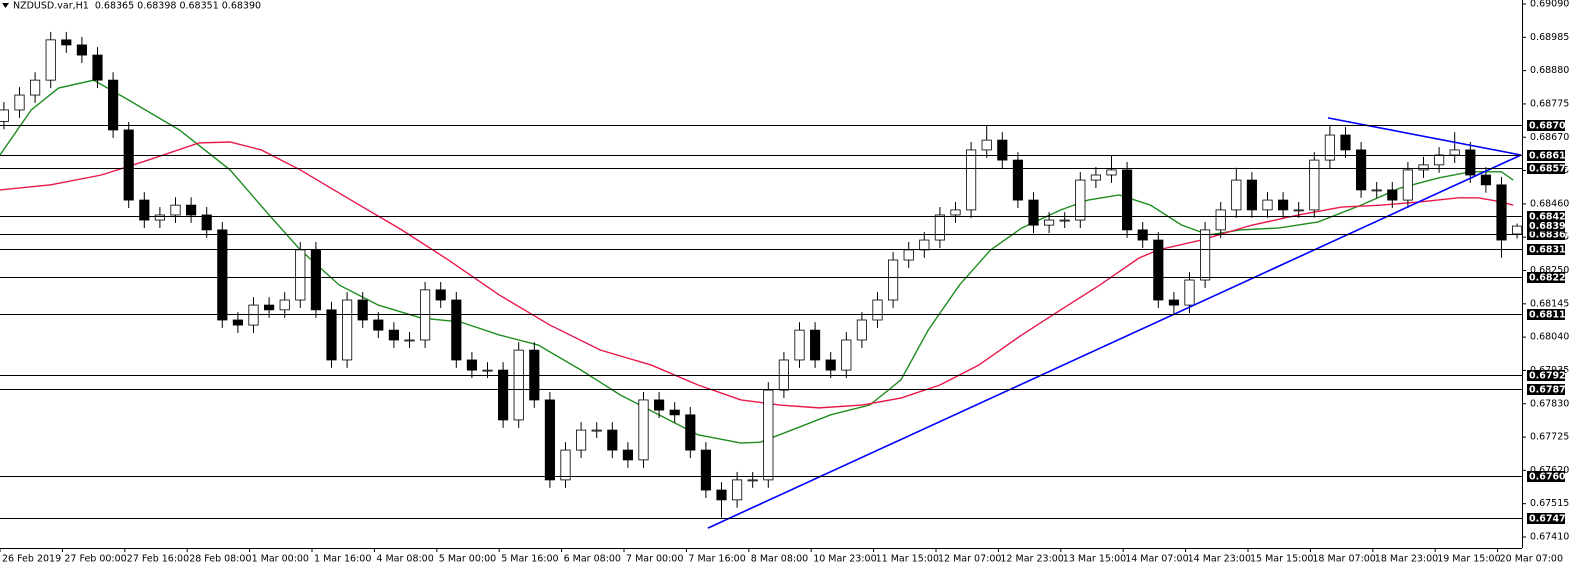 This screenshot has height=568, width=1589. I want to click on x-tick-label: 11 Mar 15:00, so click(907, 559).